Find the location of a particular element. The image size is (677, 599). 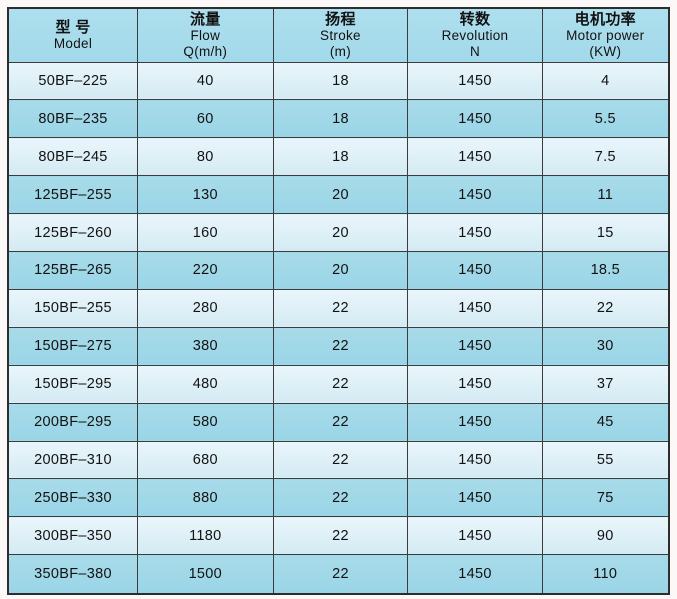

model-cell: 50BF–225 is located at coordinates (73, 81).